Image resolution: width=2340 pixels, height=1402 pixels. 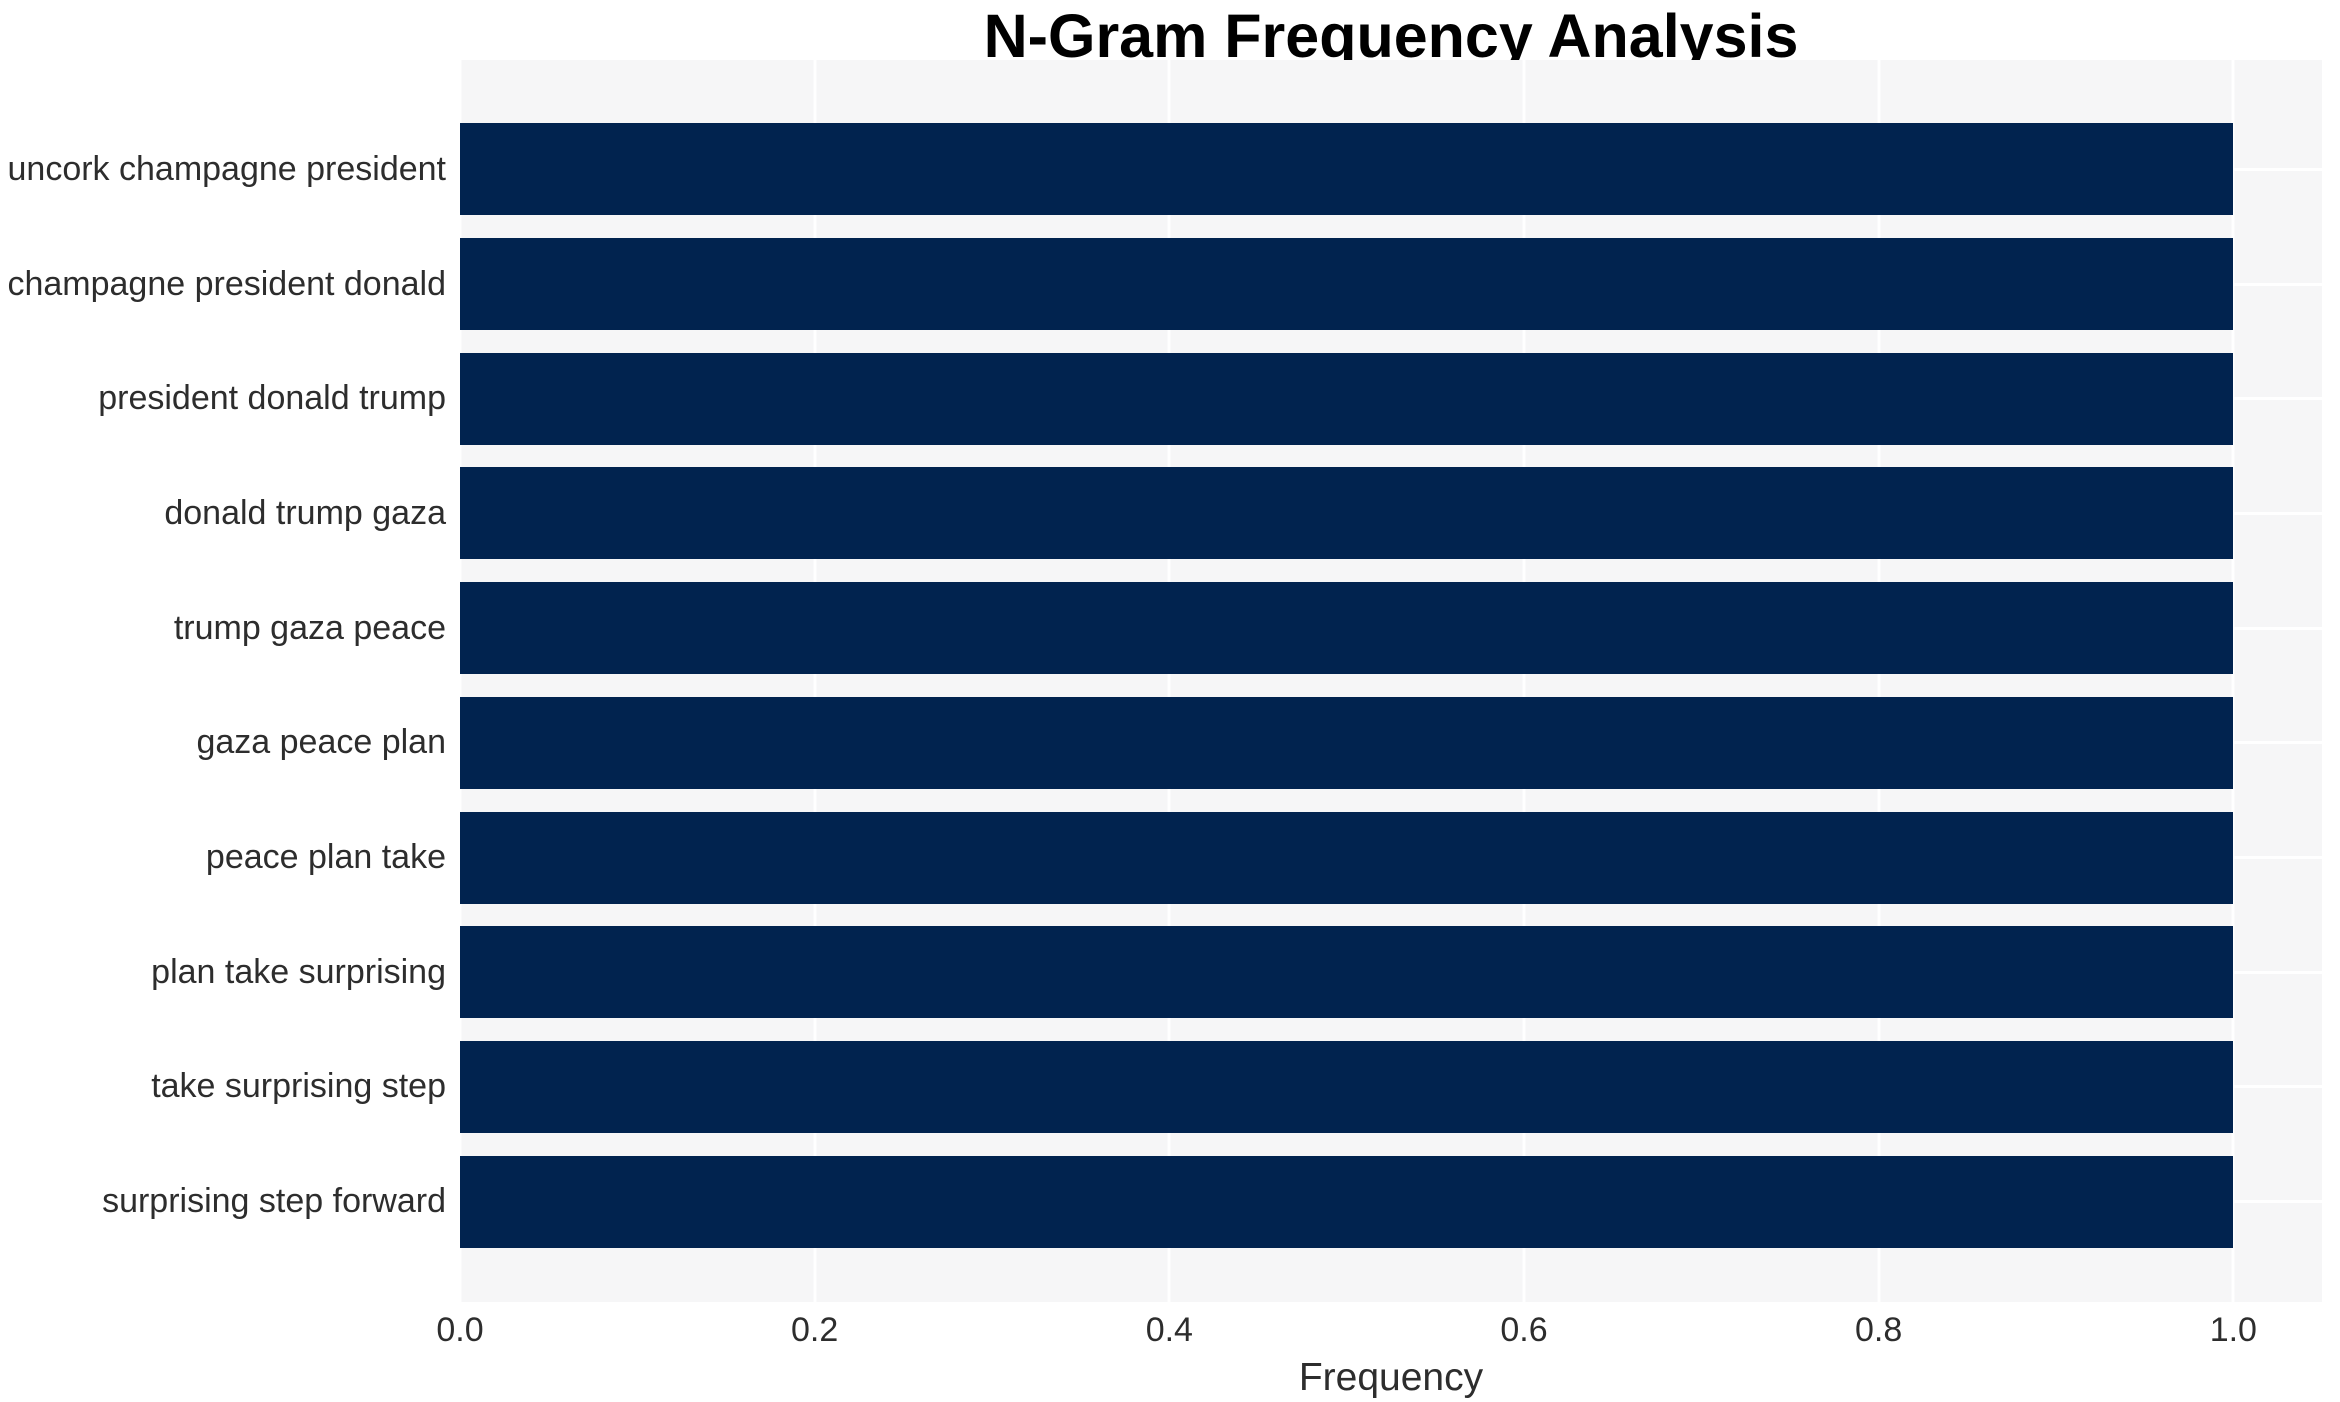 I want to click on y-axis-category-label: uncork champagne president, so click(x=227, y=168).